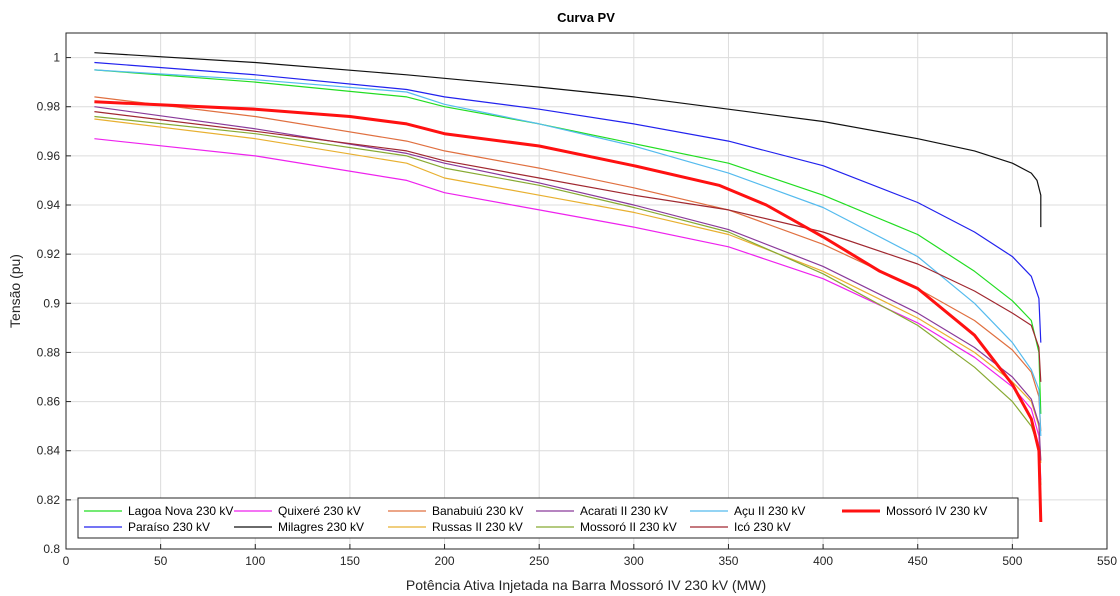  I want to click on y-tick-label: 0.9, so click(51, 303).